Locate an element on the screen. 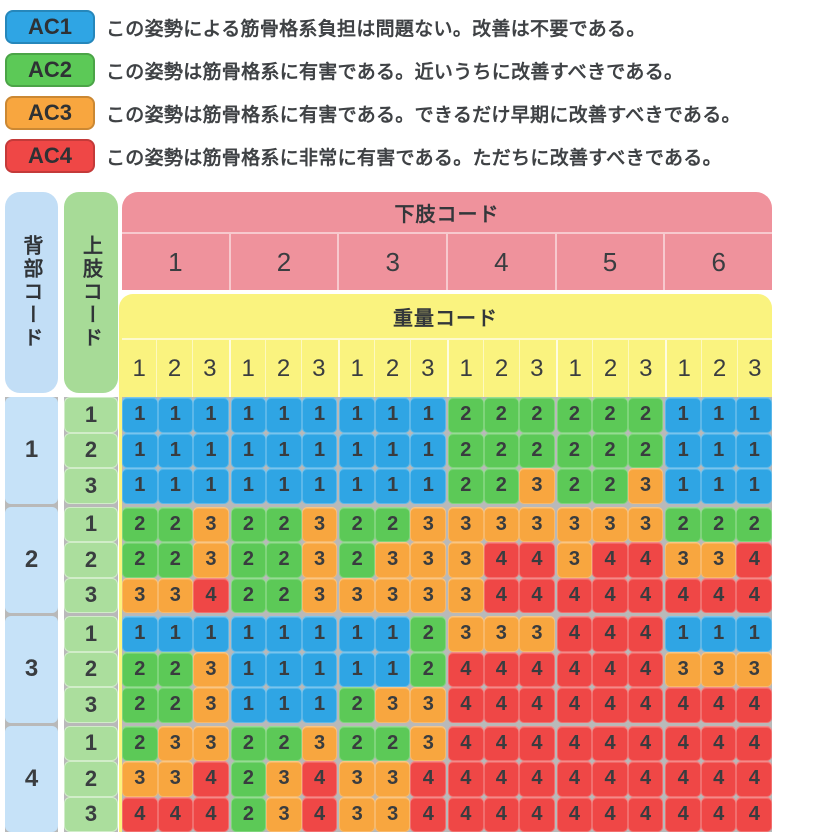 The image size is (819, 840). ac1-chip: AC1 is located at coordinates (50, 27).